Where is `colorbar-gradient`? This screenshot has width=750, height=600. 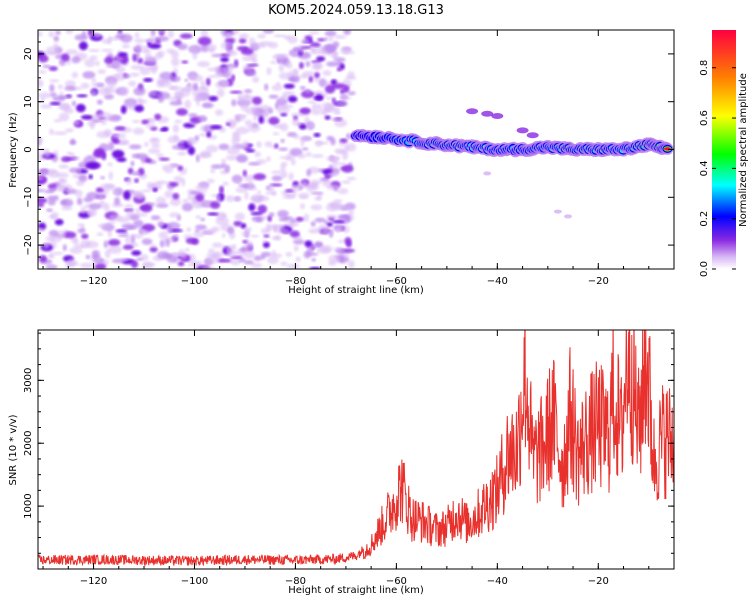 colorbar-gradient is located at coordinates (724, 149).